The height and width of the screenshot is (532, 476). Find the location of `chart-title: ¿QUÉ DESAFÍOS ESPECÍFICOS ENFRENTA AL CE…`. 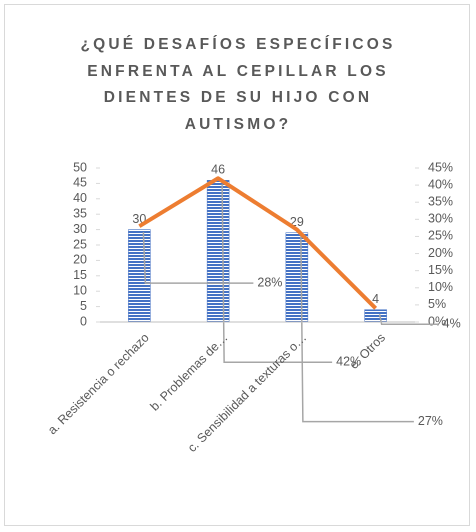

chart-title: ¿QUÉ DESAFÍOS ESPECÍFICOS ENFRENTA AL CE… is located at coordinates (238, 84).